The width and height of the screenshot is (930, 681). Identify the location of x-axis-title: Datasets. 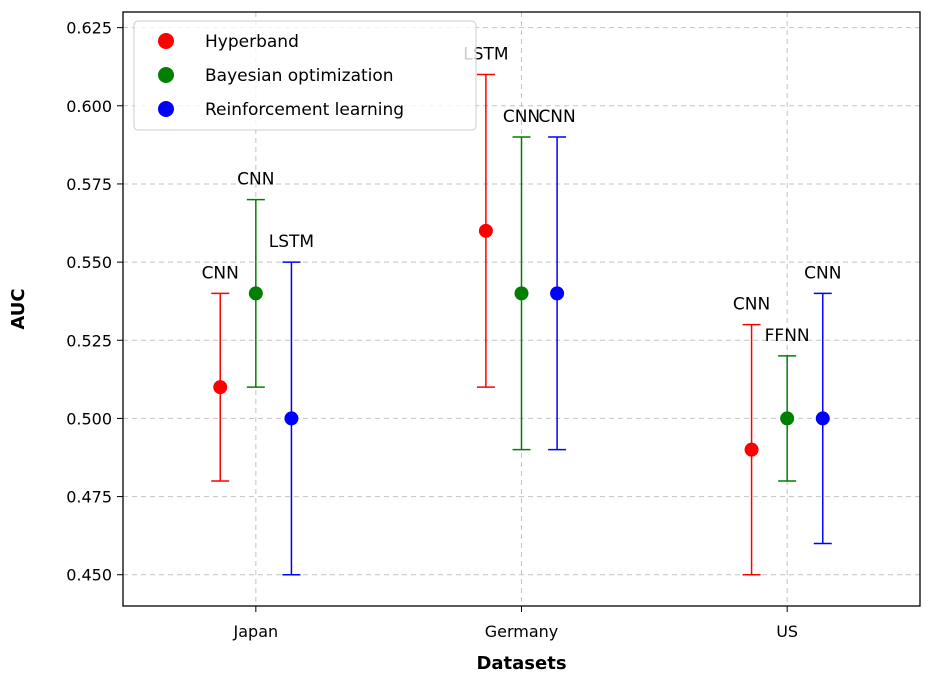
(521, 663).